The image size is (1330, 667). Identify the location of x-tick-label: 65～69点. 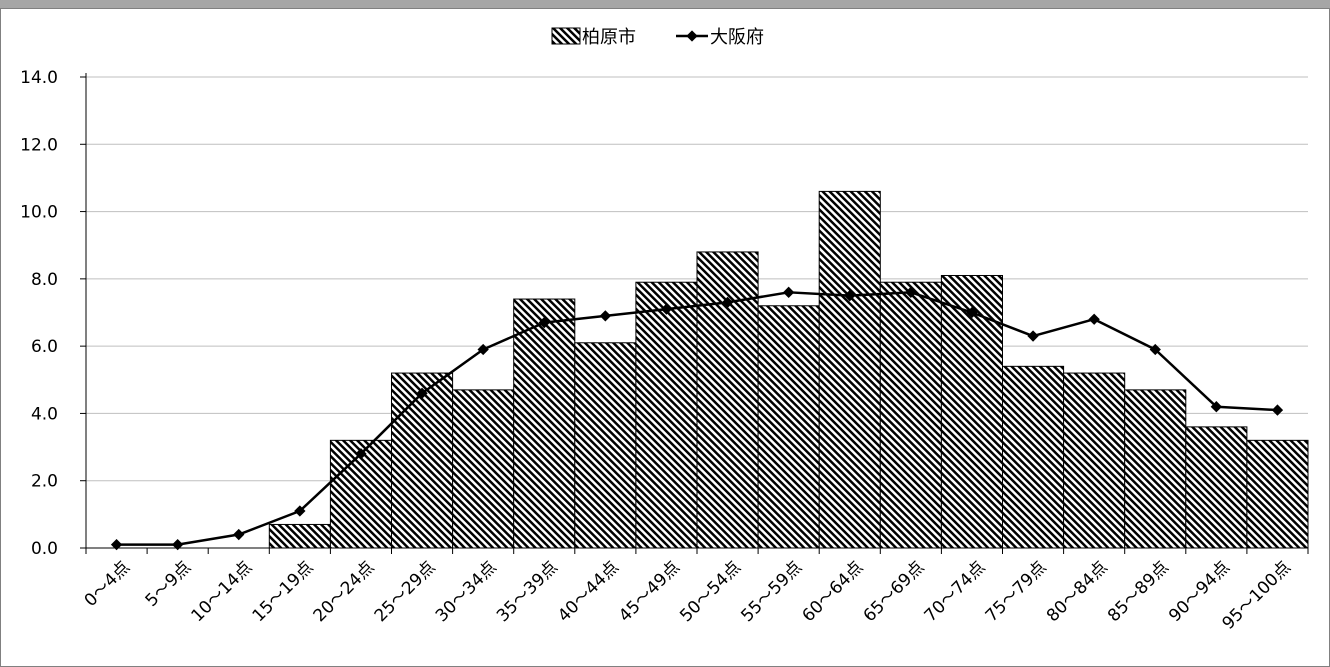
(894, 591).